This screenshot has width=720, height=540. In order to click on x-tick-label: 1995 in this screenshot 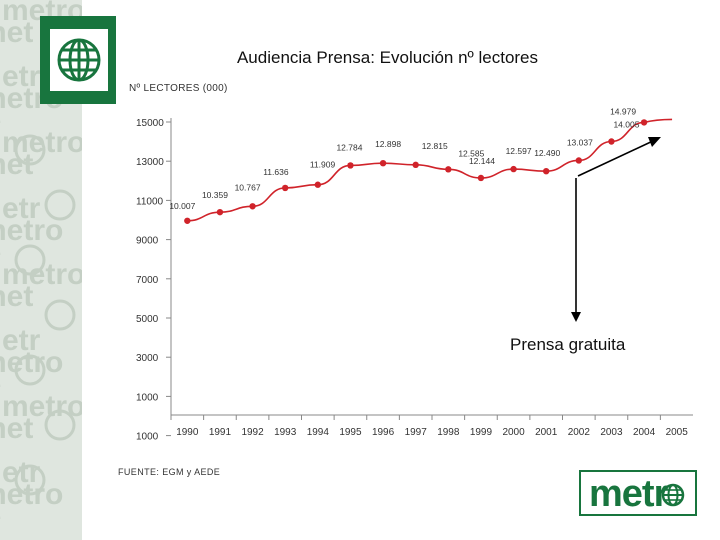, I will do `click(350, 432)`.